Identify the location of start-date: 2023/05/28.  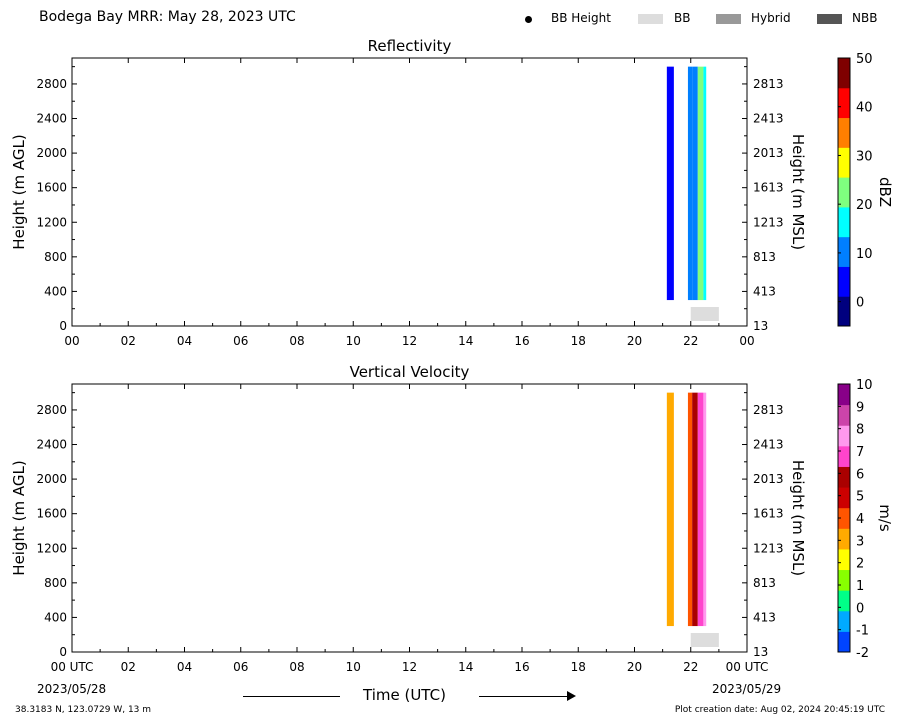
(72, 689).